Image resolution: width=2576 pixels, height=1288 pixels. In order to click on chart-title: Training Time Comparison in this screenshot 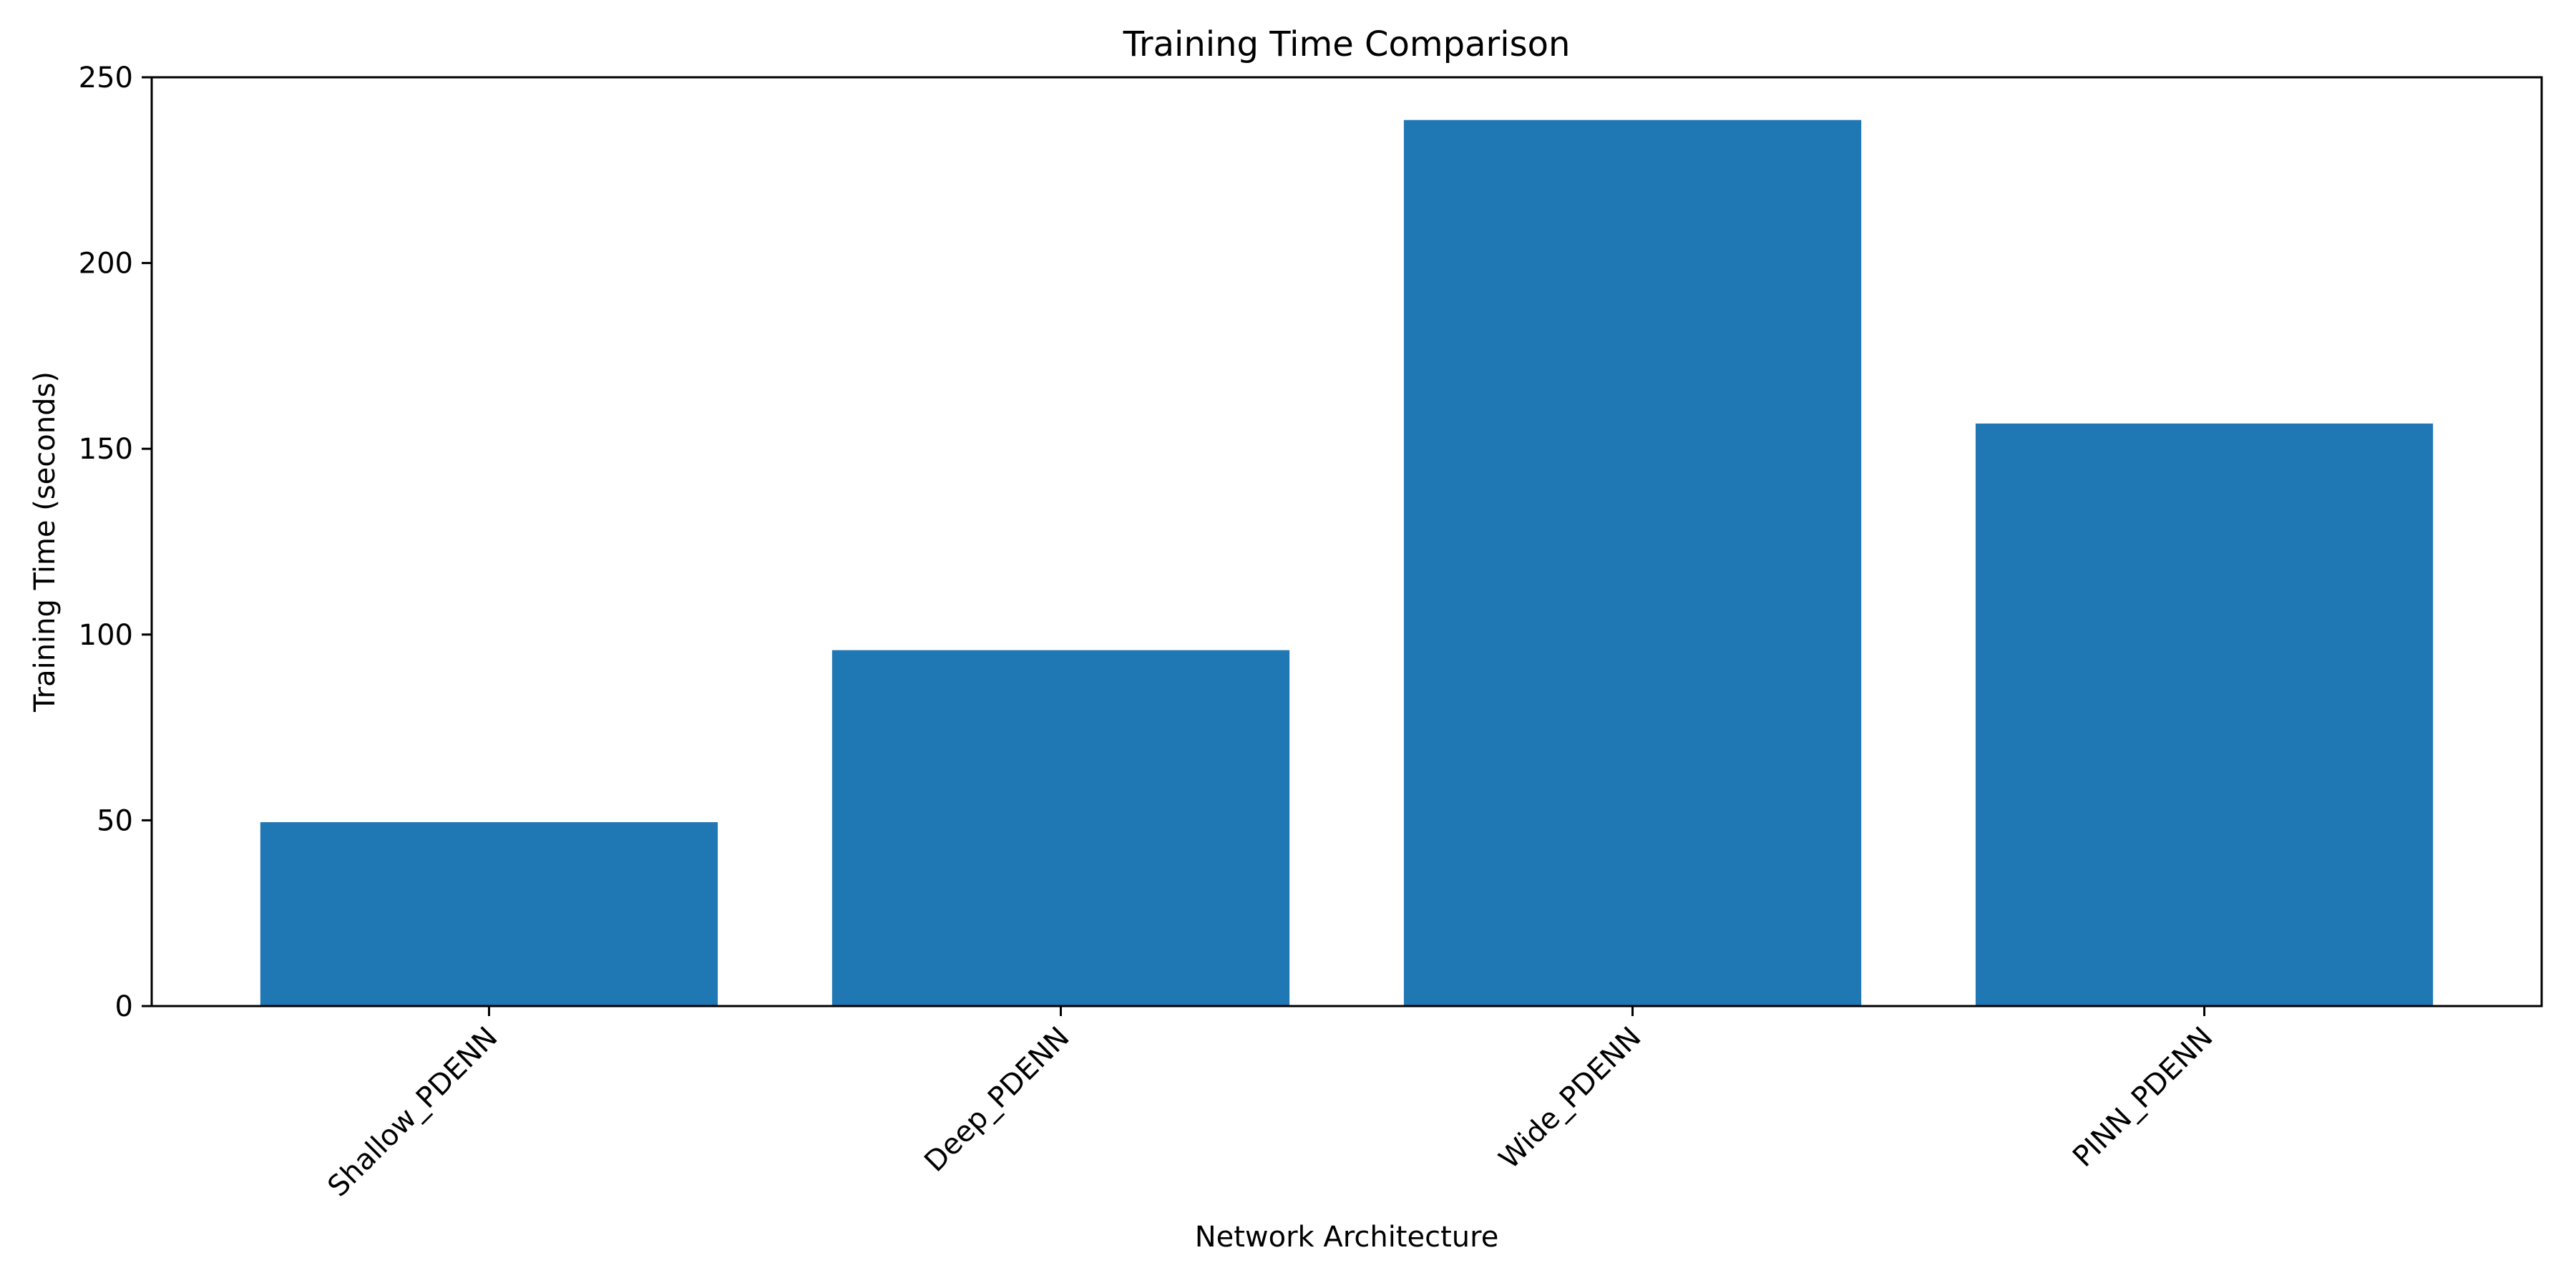, I will do `click(1347, 44)`.